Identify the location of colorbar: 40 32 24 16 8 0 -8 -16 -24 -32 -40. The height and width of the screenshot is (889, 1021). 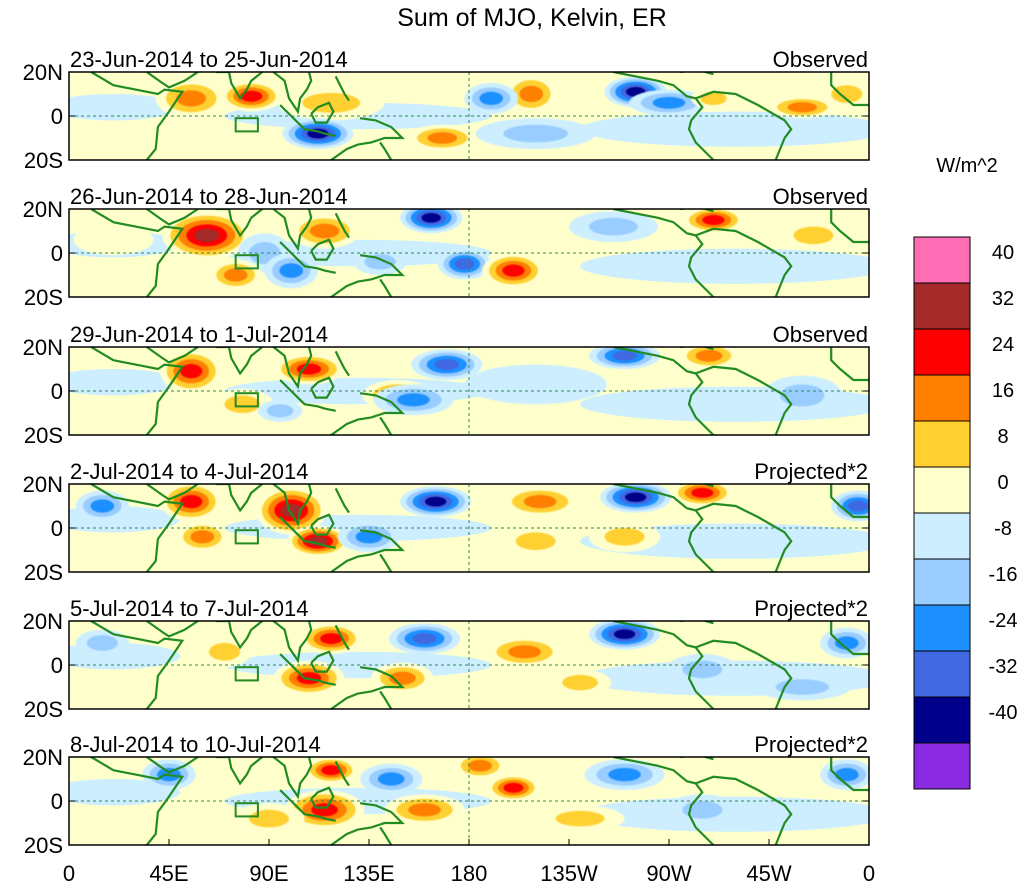
(965, 513).